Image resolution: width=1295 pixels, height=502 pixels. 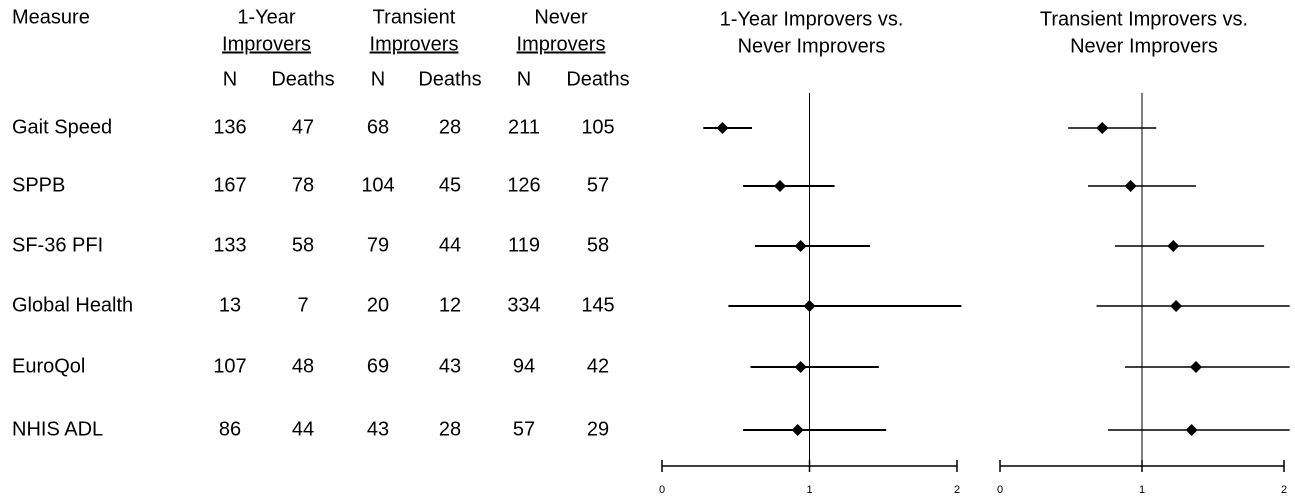 I want to click on cell: 12, so click(x=450, y=305).